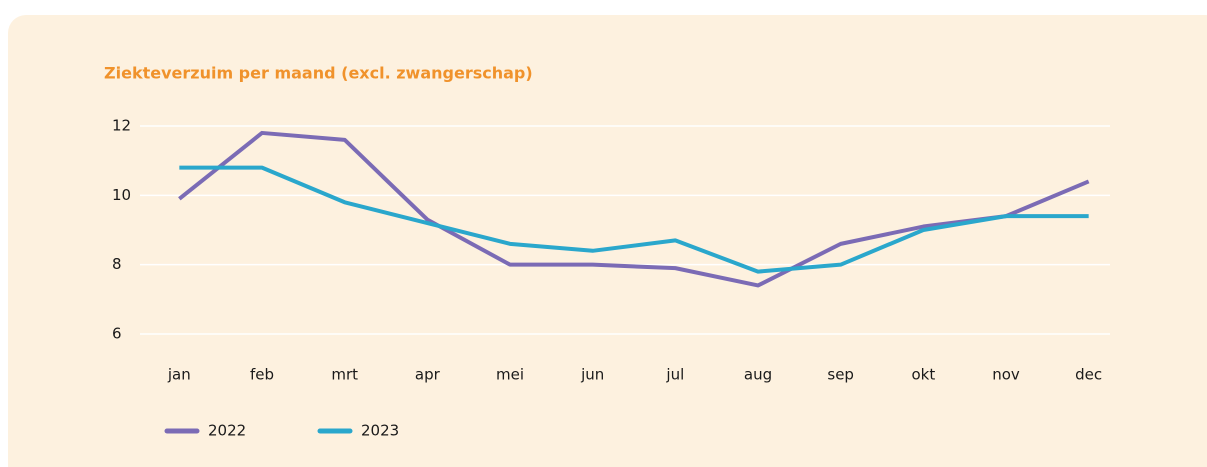 Image resolution: width=1207 pixels, height=467 pixels. Describe the element at coordinates (227, 431) in the screenshot. I see `legend-label: 2022` at that location.